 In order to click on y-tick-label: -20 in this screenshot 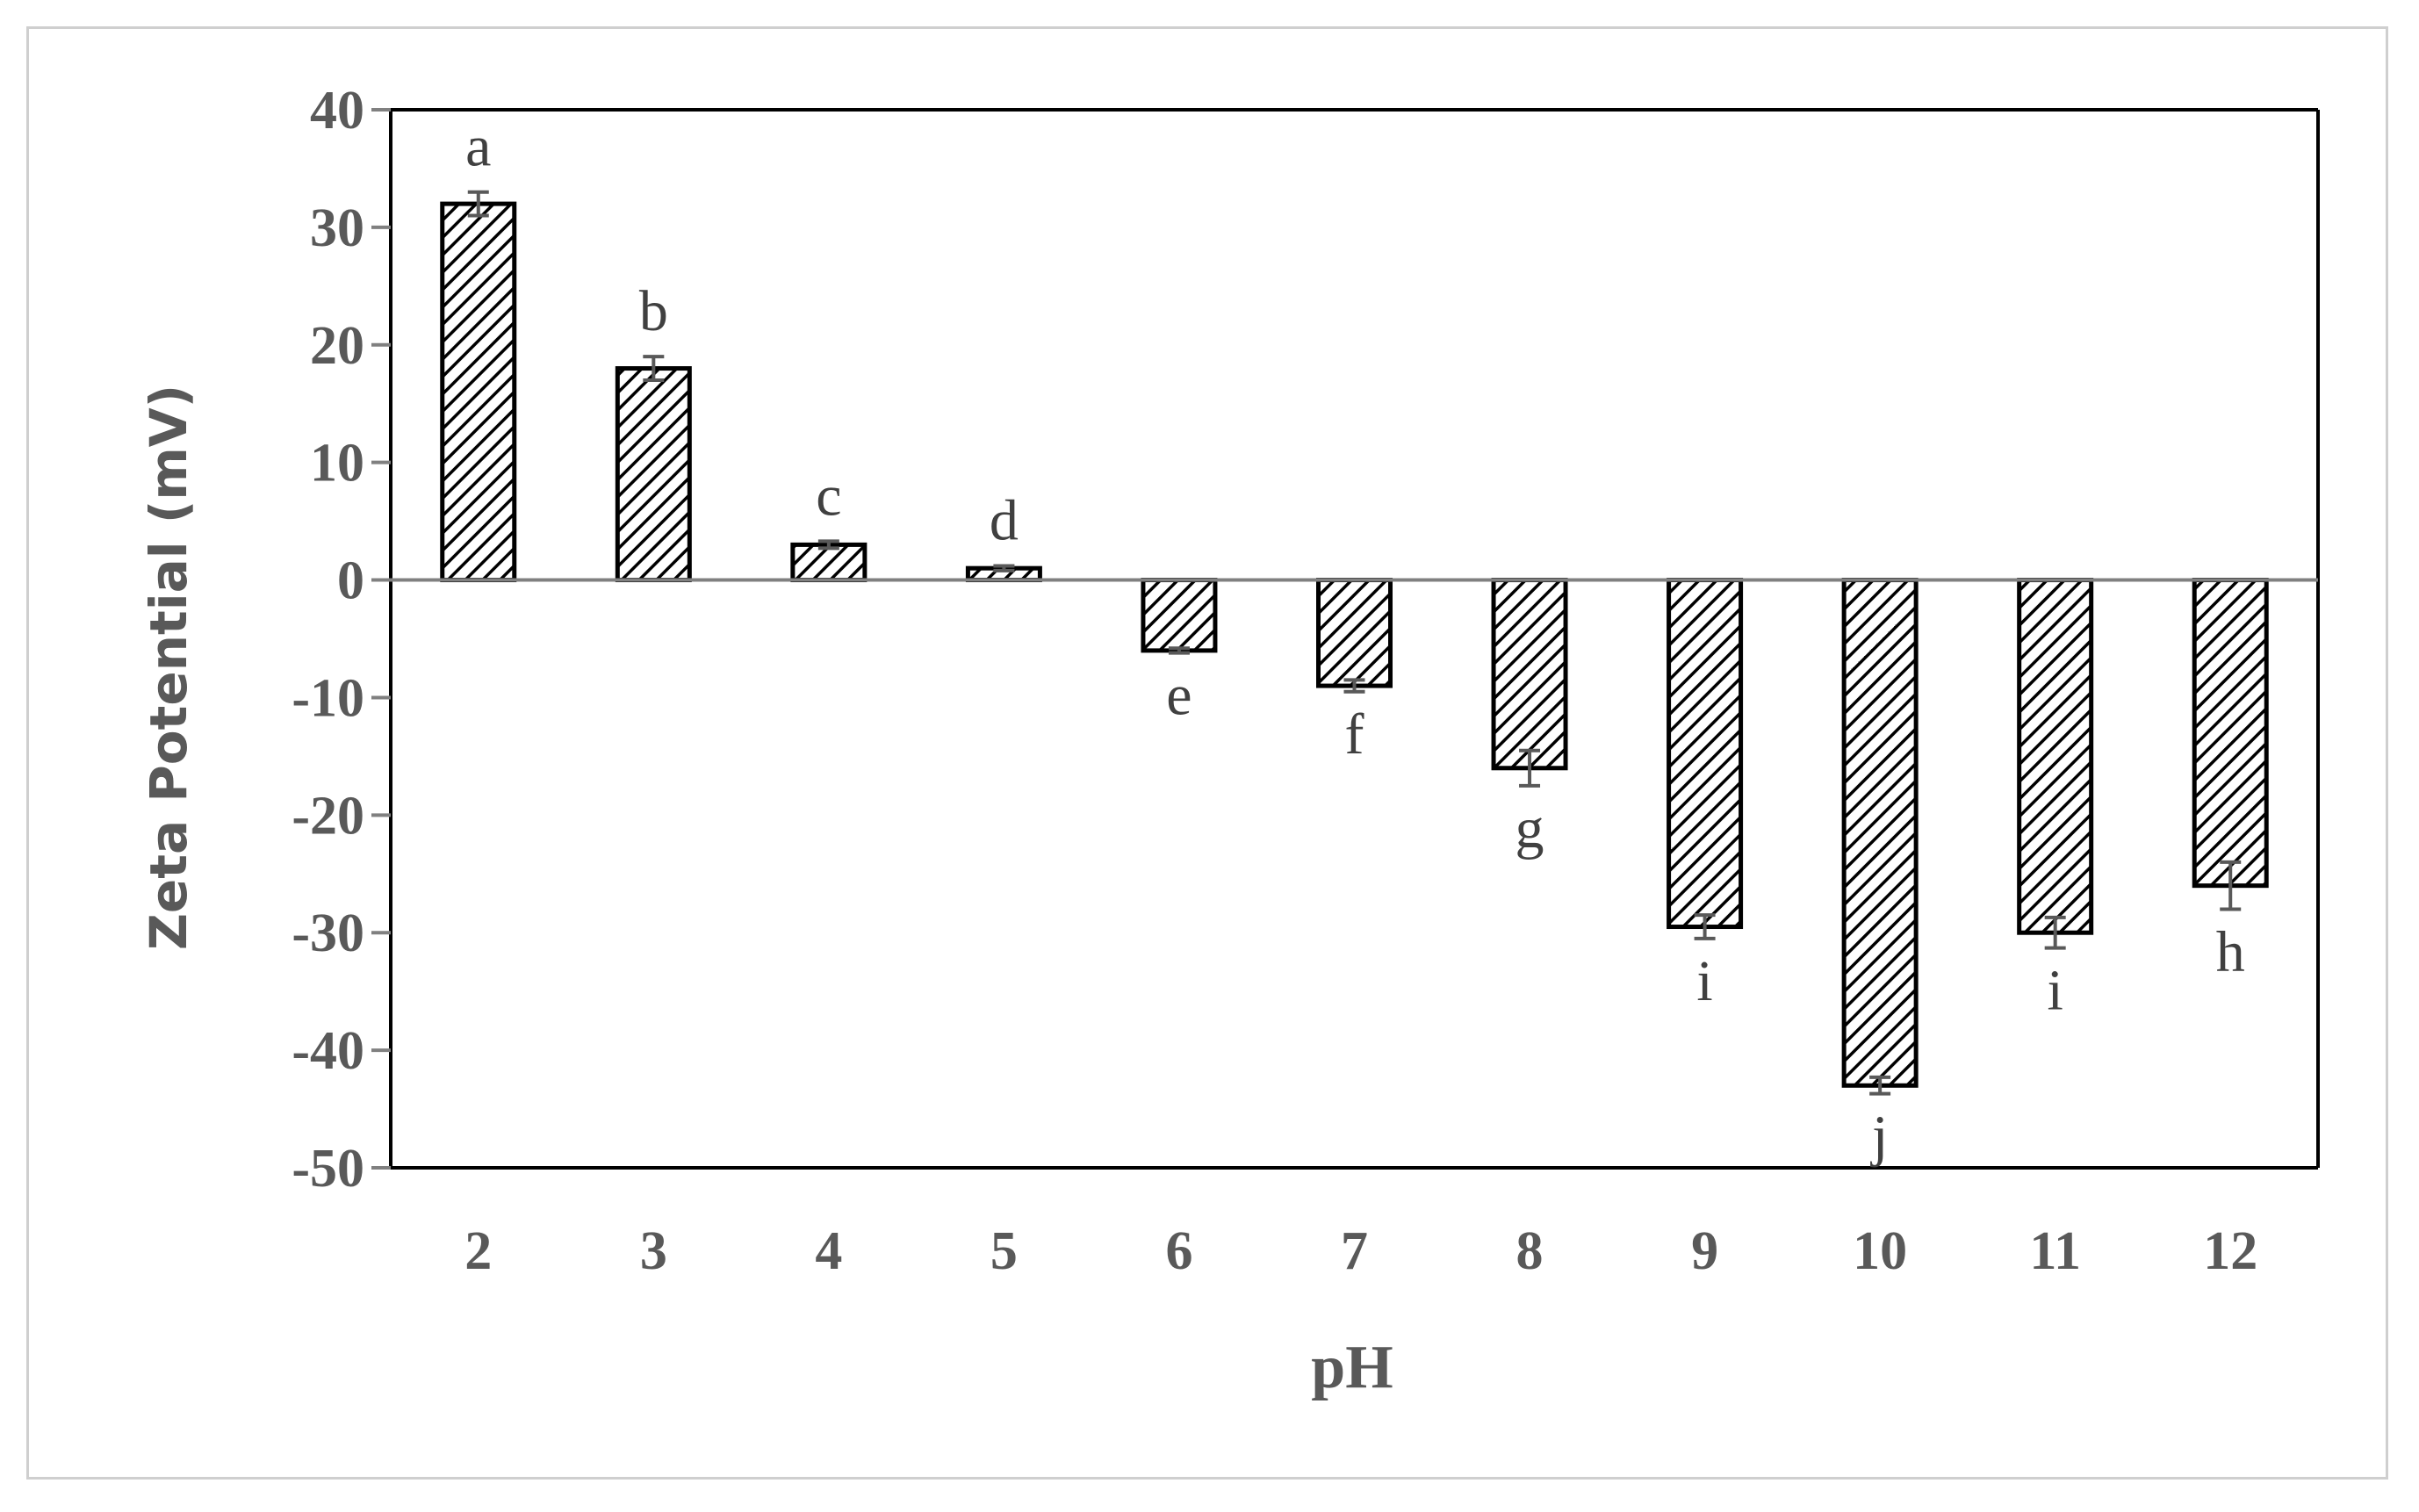, I will do `click(328, 816)`.